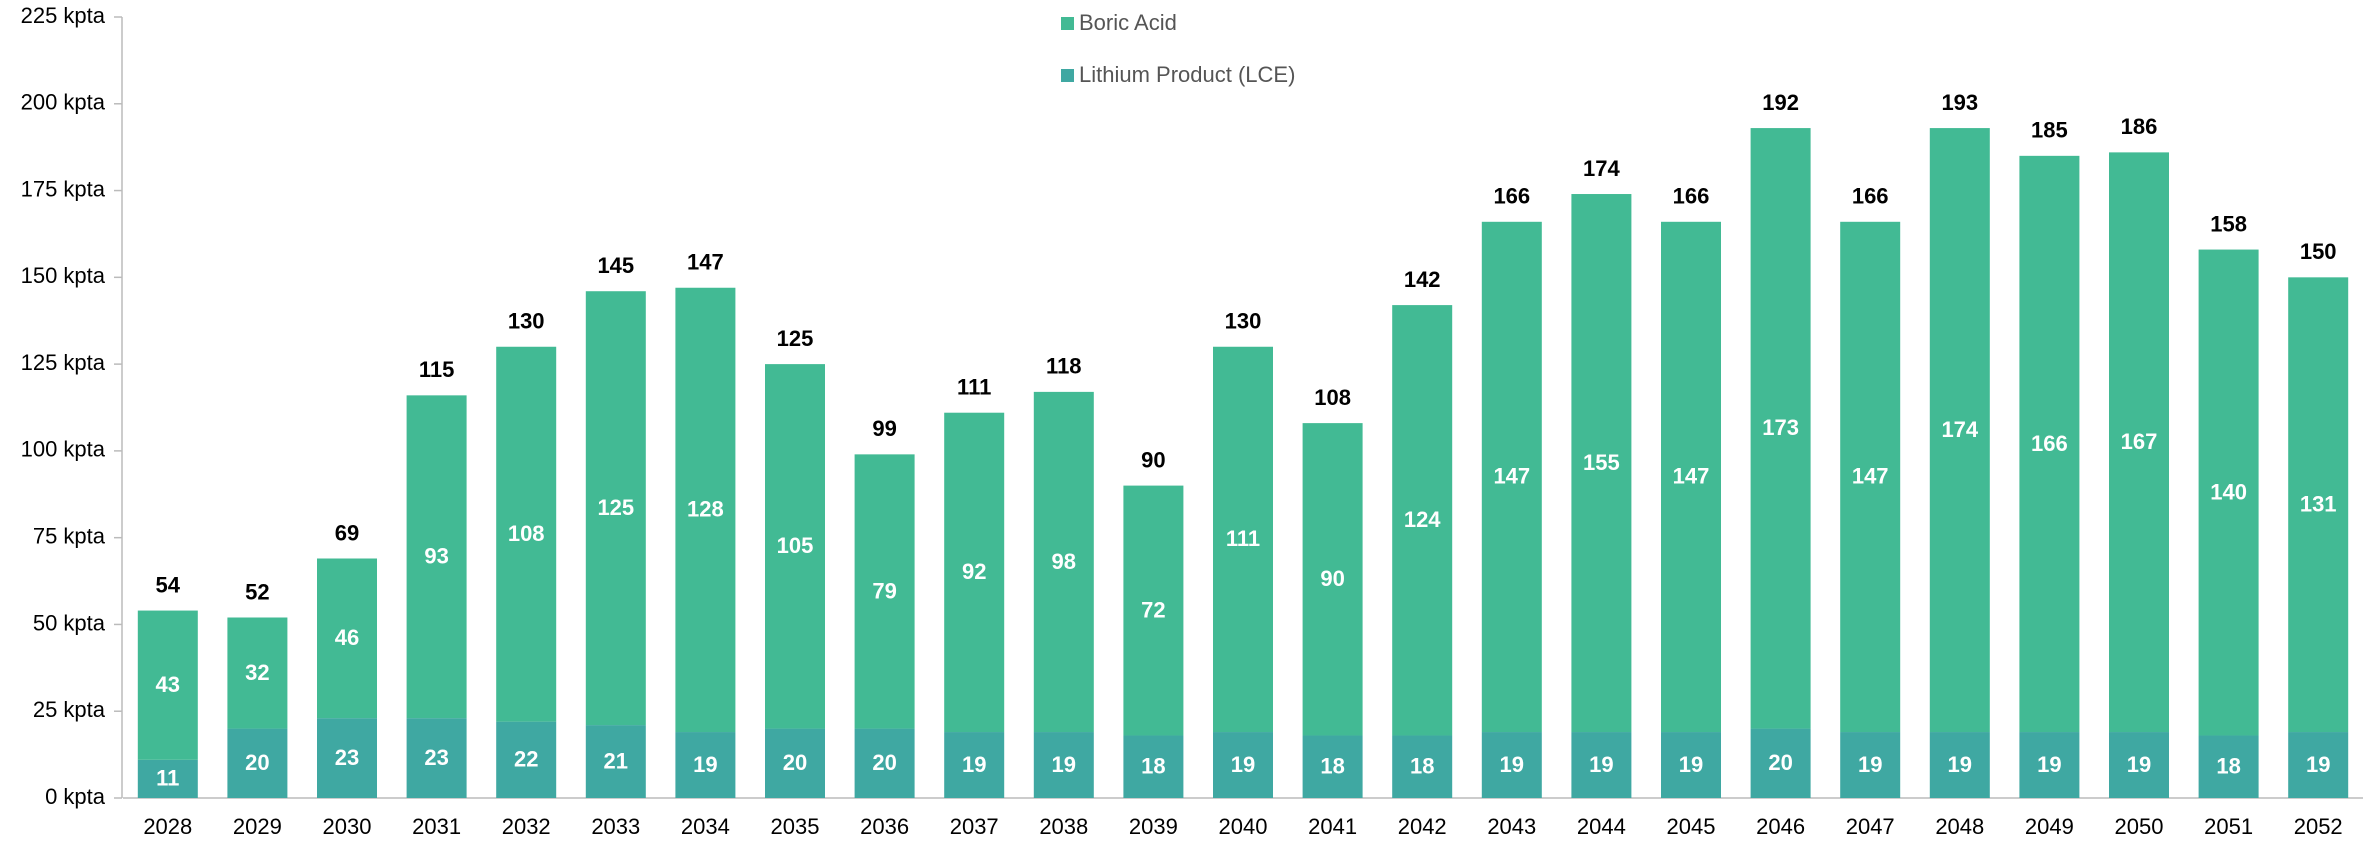  I want to click on segment-label: 72, so click(1153, 609).